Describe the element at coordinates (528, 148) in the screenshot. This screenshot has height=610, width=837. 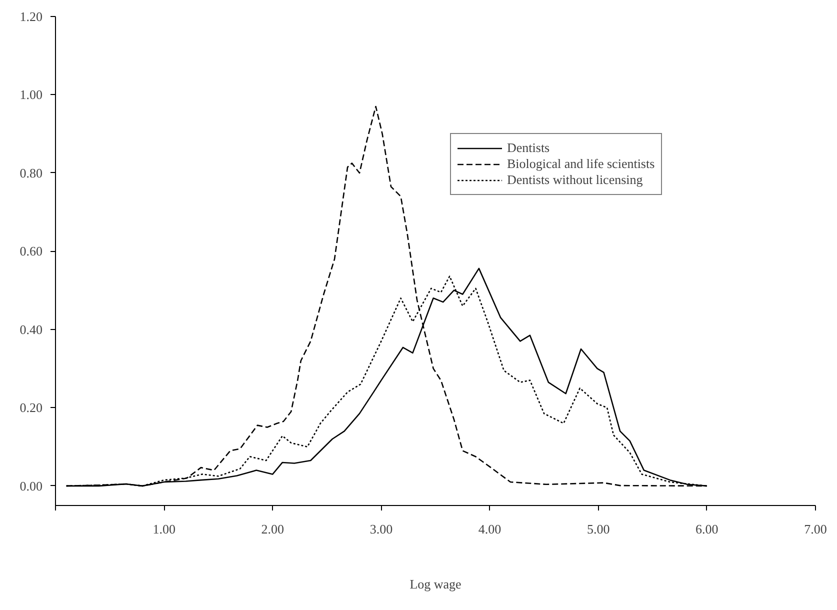
I see `legend-label: Dentists` at that location.